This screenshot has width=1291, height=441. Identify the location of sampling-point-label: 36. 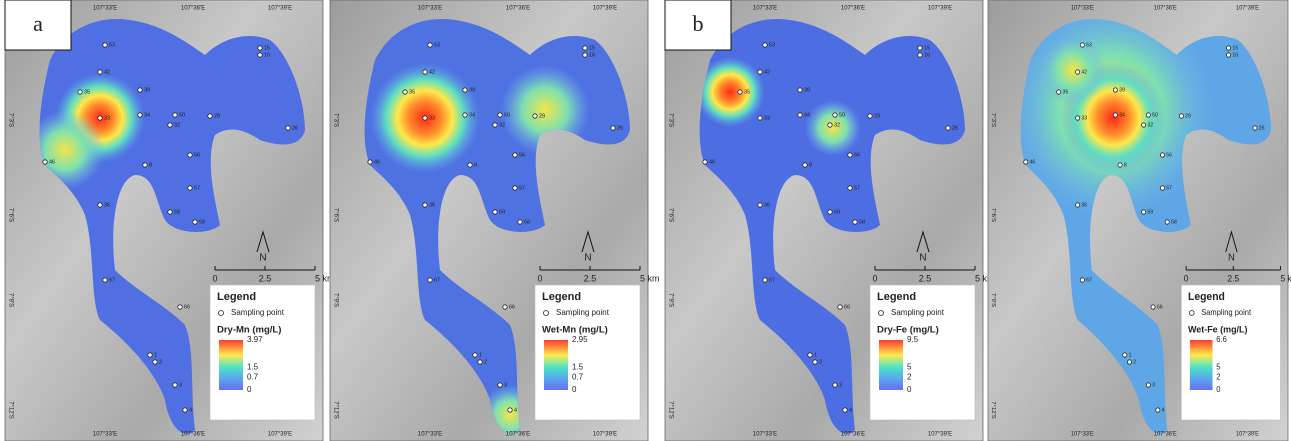
(107, 205).